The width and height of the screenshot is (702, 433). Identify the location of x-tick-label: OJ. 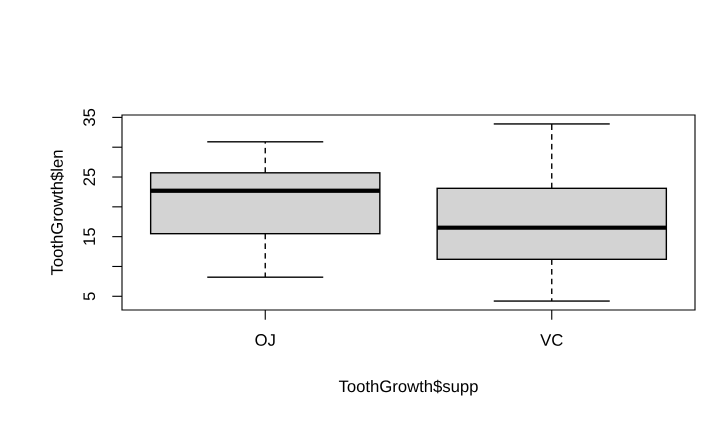
(265, 340).